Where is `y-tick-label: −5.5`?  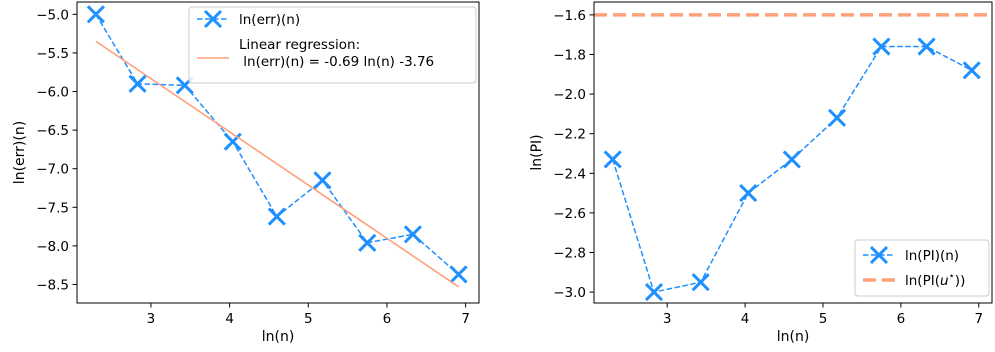 y-tick-label: −5.5 is located at coordinates (52, 54).